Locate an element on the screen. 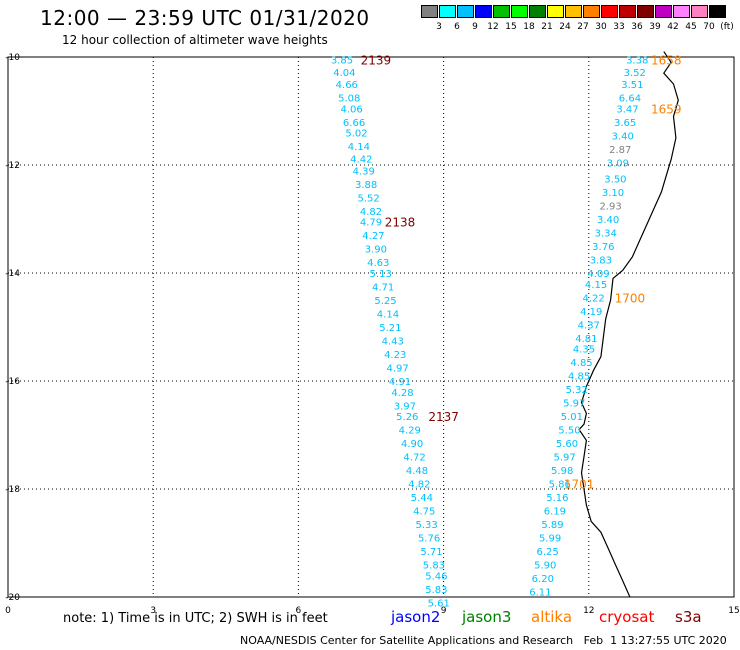 The height and width of the screenshot is (650, 740). x-tick-label: 9 is located at coordinates (444, 611).